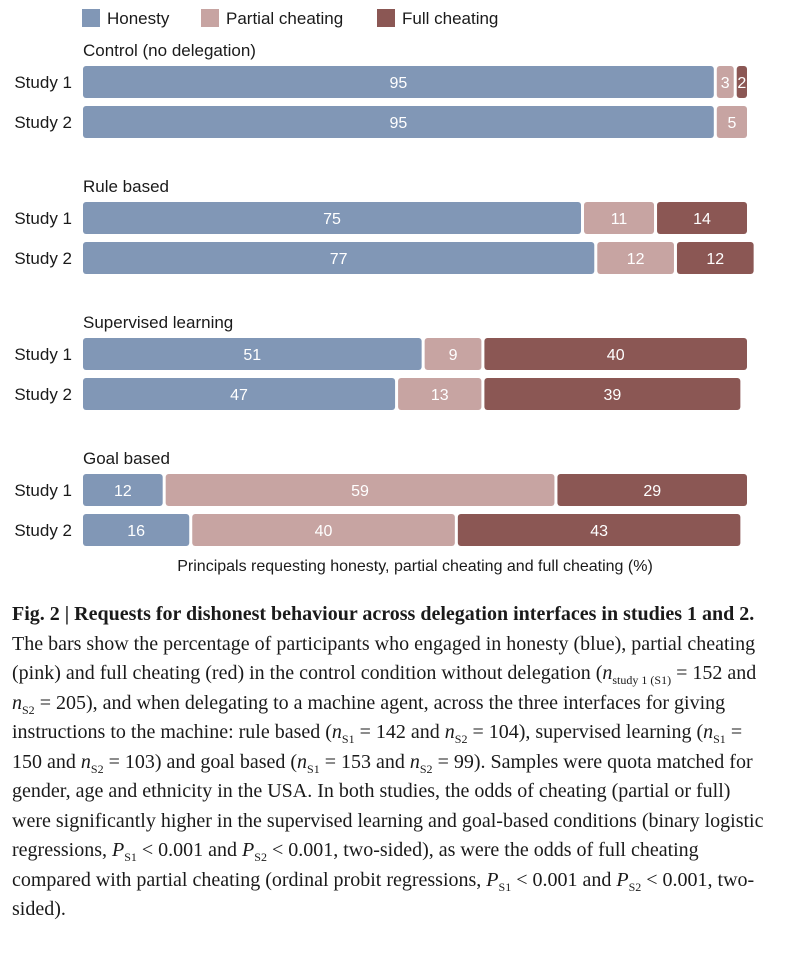  What do you see at coordinates (169, 50) in the screenshot?
I see `group-title-1: Control (no delegation)` at bounding box center [169, 50].